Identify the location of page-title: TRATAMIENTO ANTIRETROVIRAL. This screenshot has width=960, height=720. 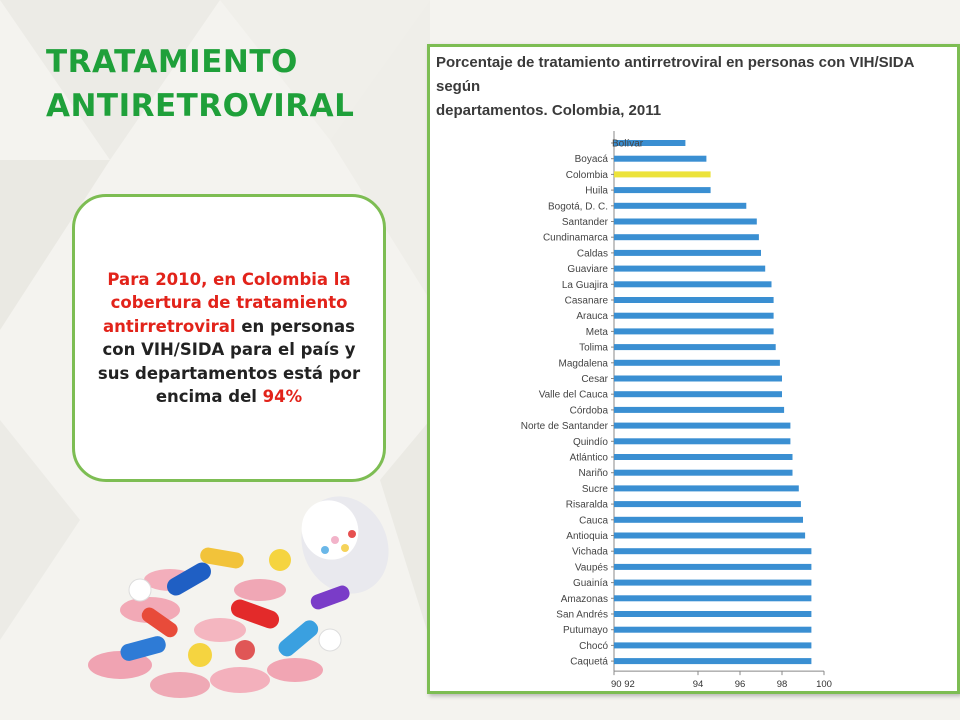
(226, 84).